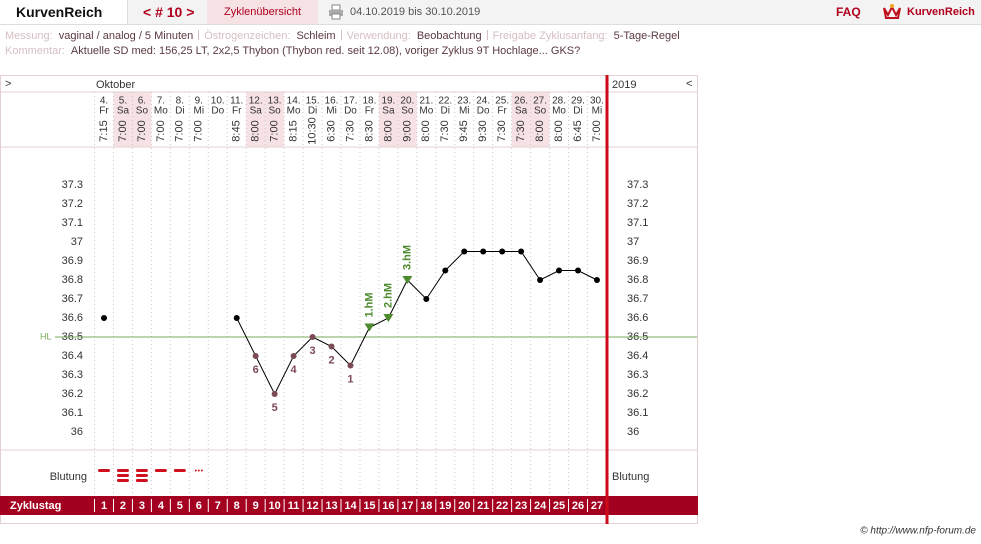 Image resolution: width=981 pixels, height=544 pixels. Describe the element at coordinates (483, 506) in the screenshot. I see `cycle-day: 21` at that location.